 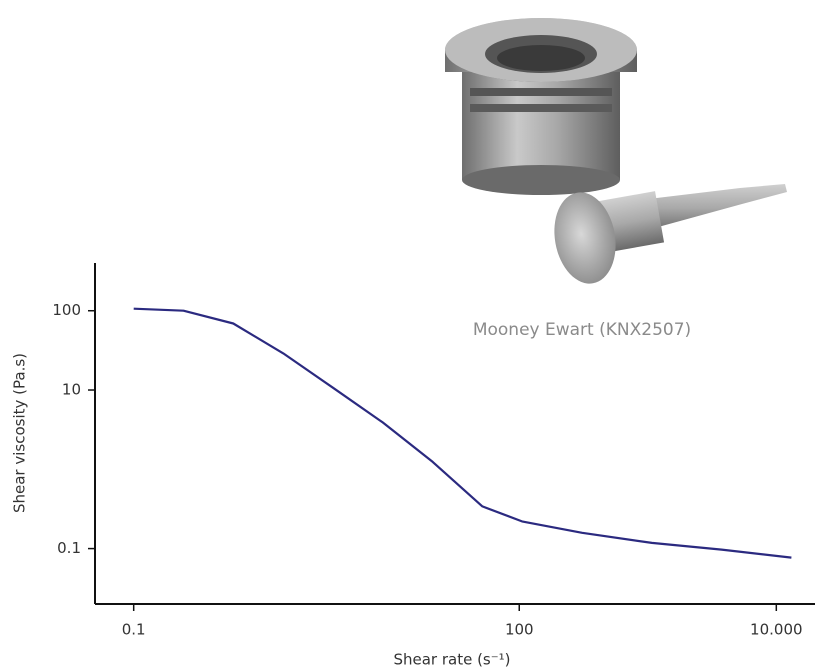 What do you see at coordinates (519, 630) in the screenshot?
I see `x-tick-label: 100` at bounding box center [519, 630].